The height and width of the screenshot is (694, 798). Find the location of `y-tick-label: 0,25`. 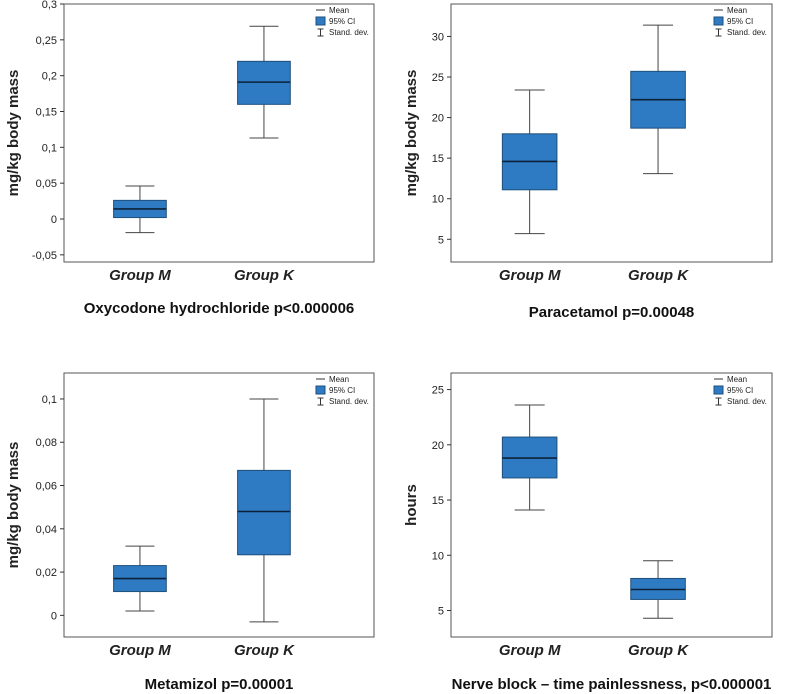

y-tick-label: 0,25 is located at coordinates (46, 41).